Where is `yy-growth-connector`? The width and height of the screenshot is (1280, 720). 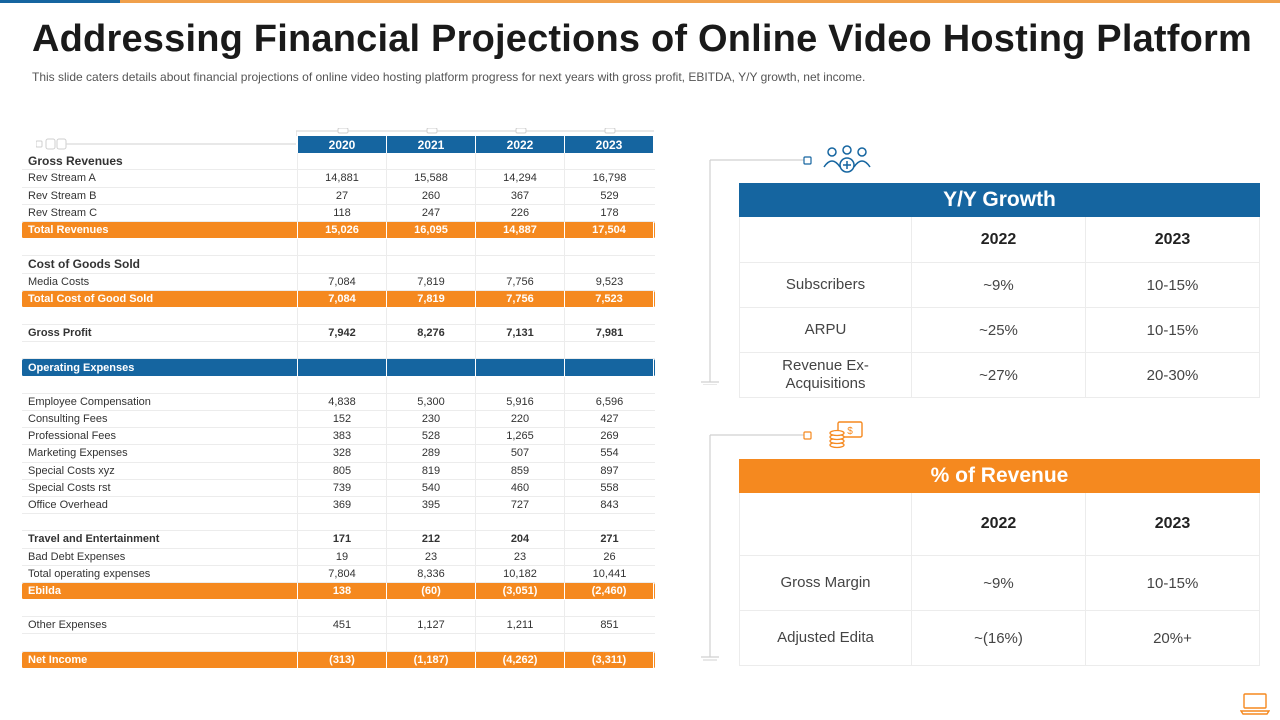
yy-growth-connector is located at coordinates (756, 270).